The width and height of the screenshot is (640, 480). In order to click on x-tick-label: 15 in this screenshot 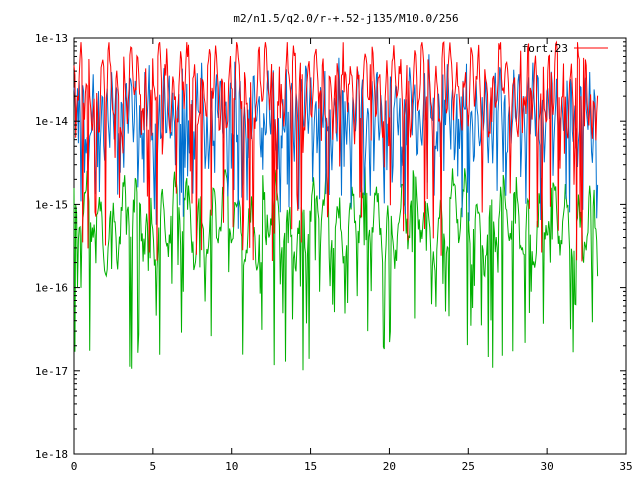, I will do `click(310, 466)`.